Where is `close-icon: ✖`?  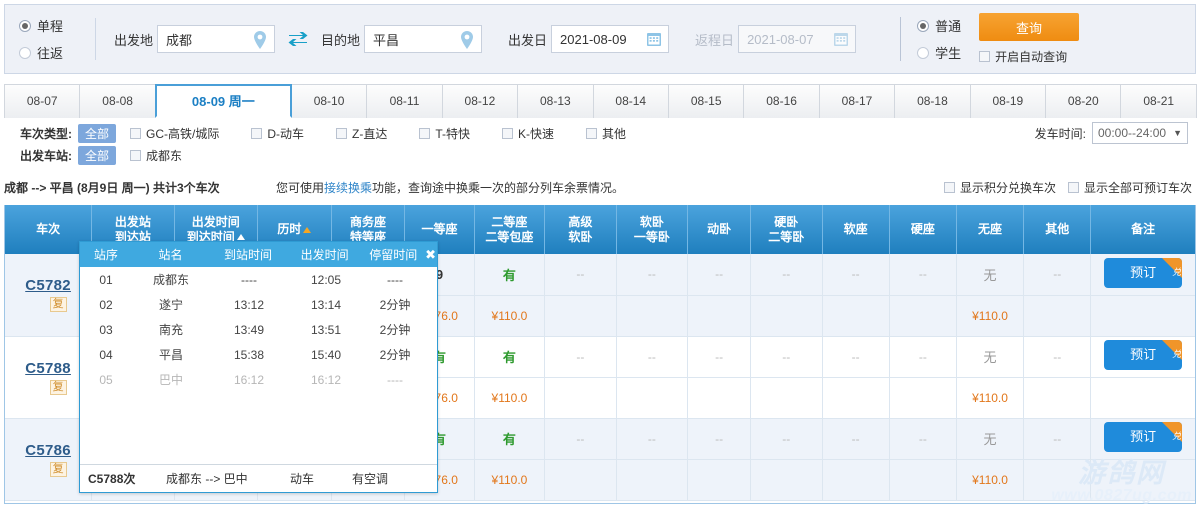
close-icon: ✖ is located at coordinates (430, 254).